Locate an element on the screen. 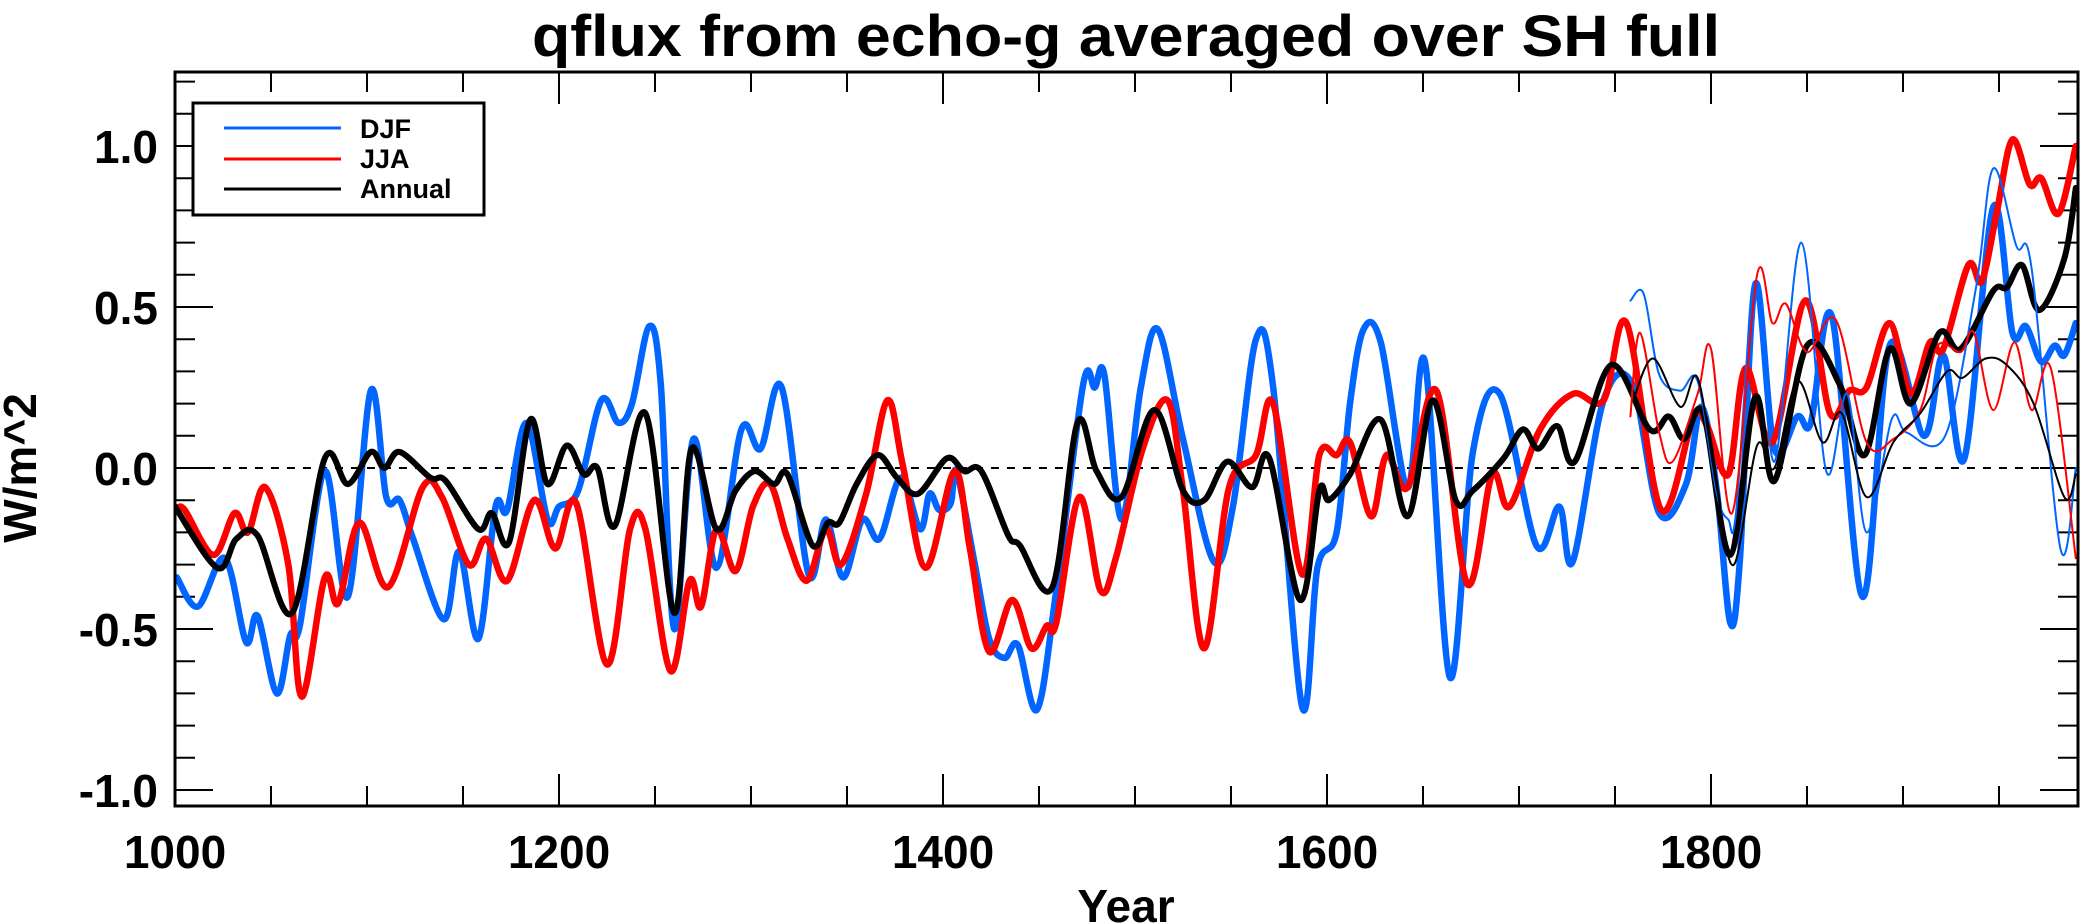 Image resolution: width=2081 pixels, height=924 pixels. series-line-djf-thin is located at coordinates (1853, 362).